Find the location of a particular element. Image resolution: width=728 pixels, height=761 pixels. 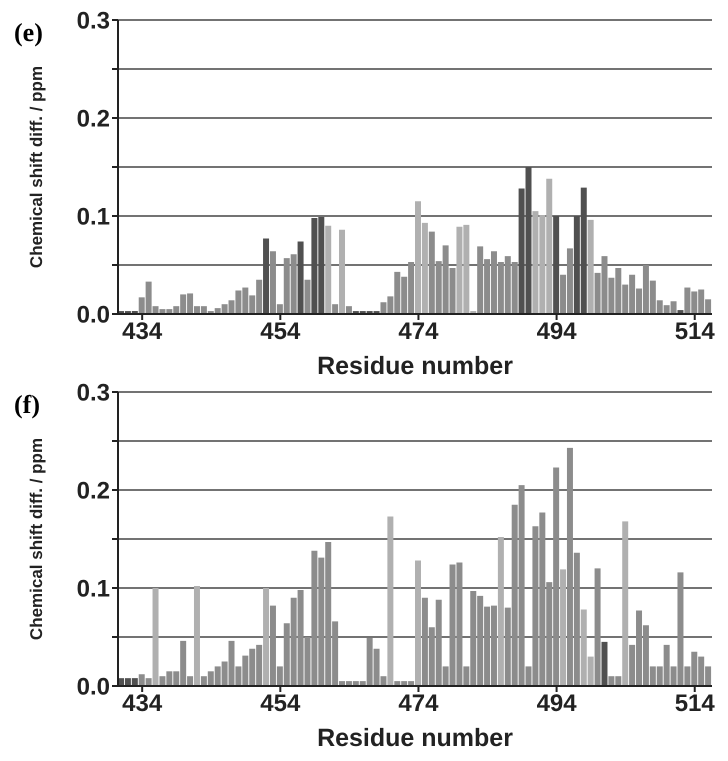

chart-title: (e) is located at coordinates (28, 33).